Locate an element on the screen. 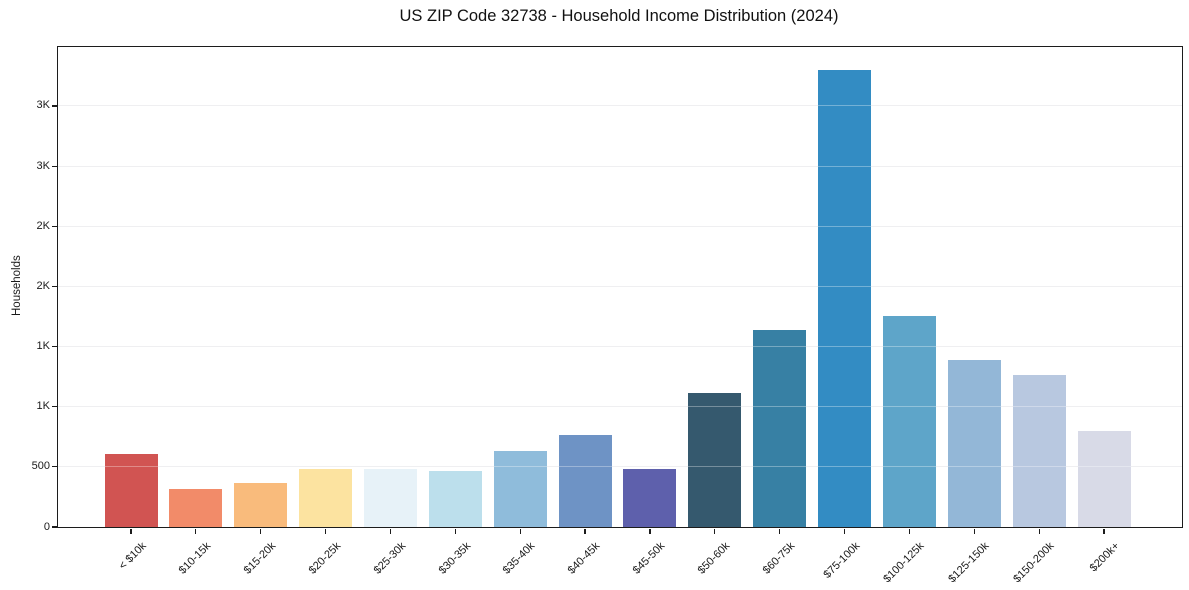  y-tick-label: 500 is located at coordinates (40, 466).